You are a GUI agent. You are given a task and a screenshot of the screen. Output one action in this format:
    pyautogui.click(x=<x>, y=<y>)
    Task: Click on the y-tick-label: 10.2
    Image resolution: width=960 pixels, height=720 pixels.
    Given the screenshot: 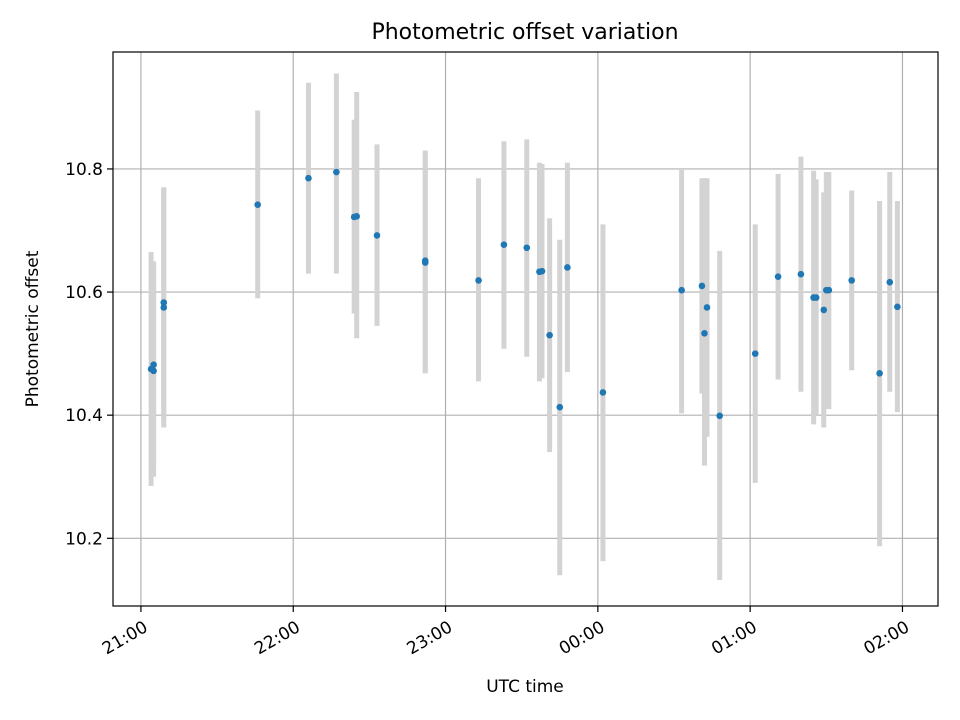 What is the action you would take?
    pyautogui.click(x=84, y=539)
    